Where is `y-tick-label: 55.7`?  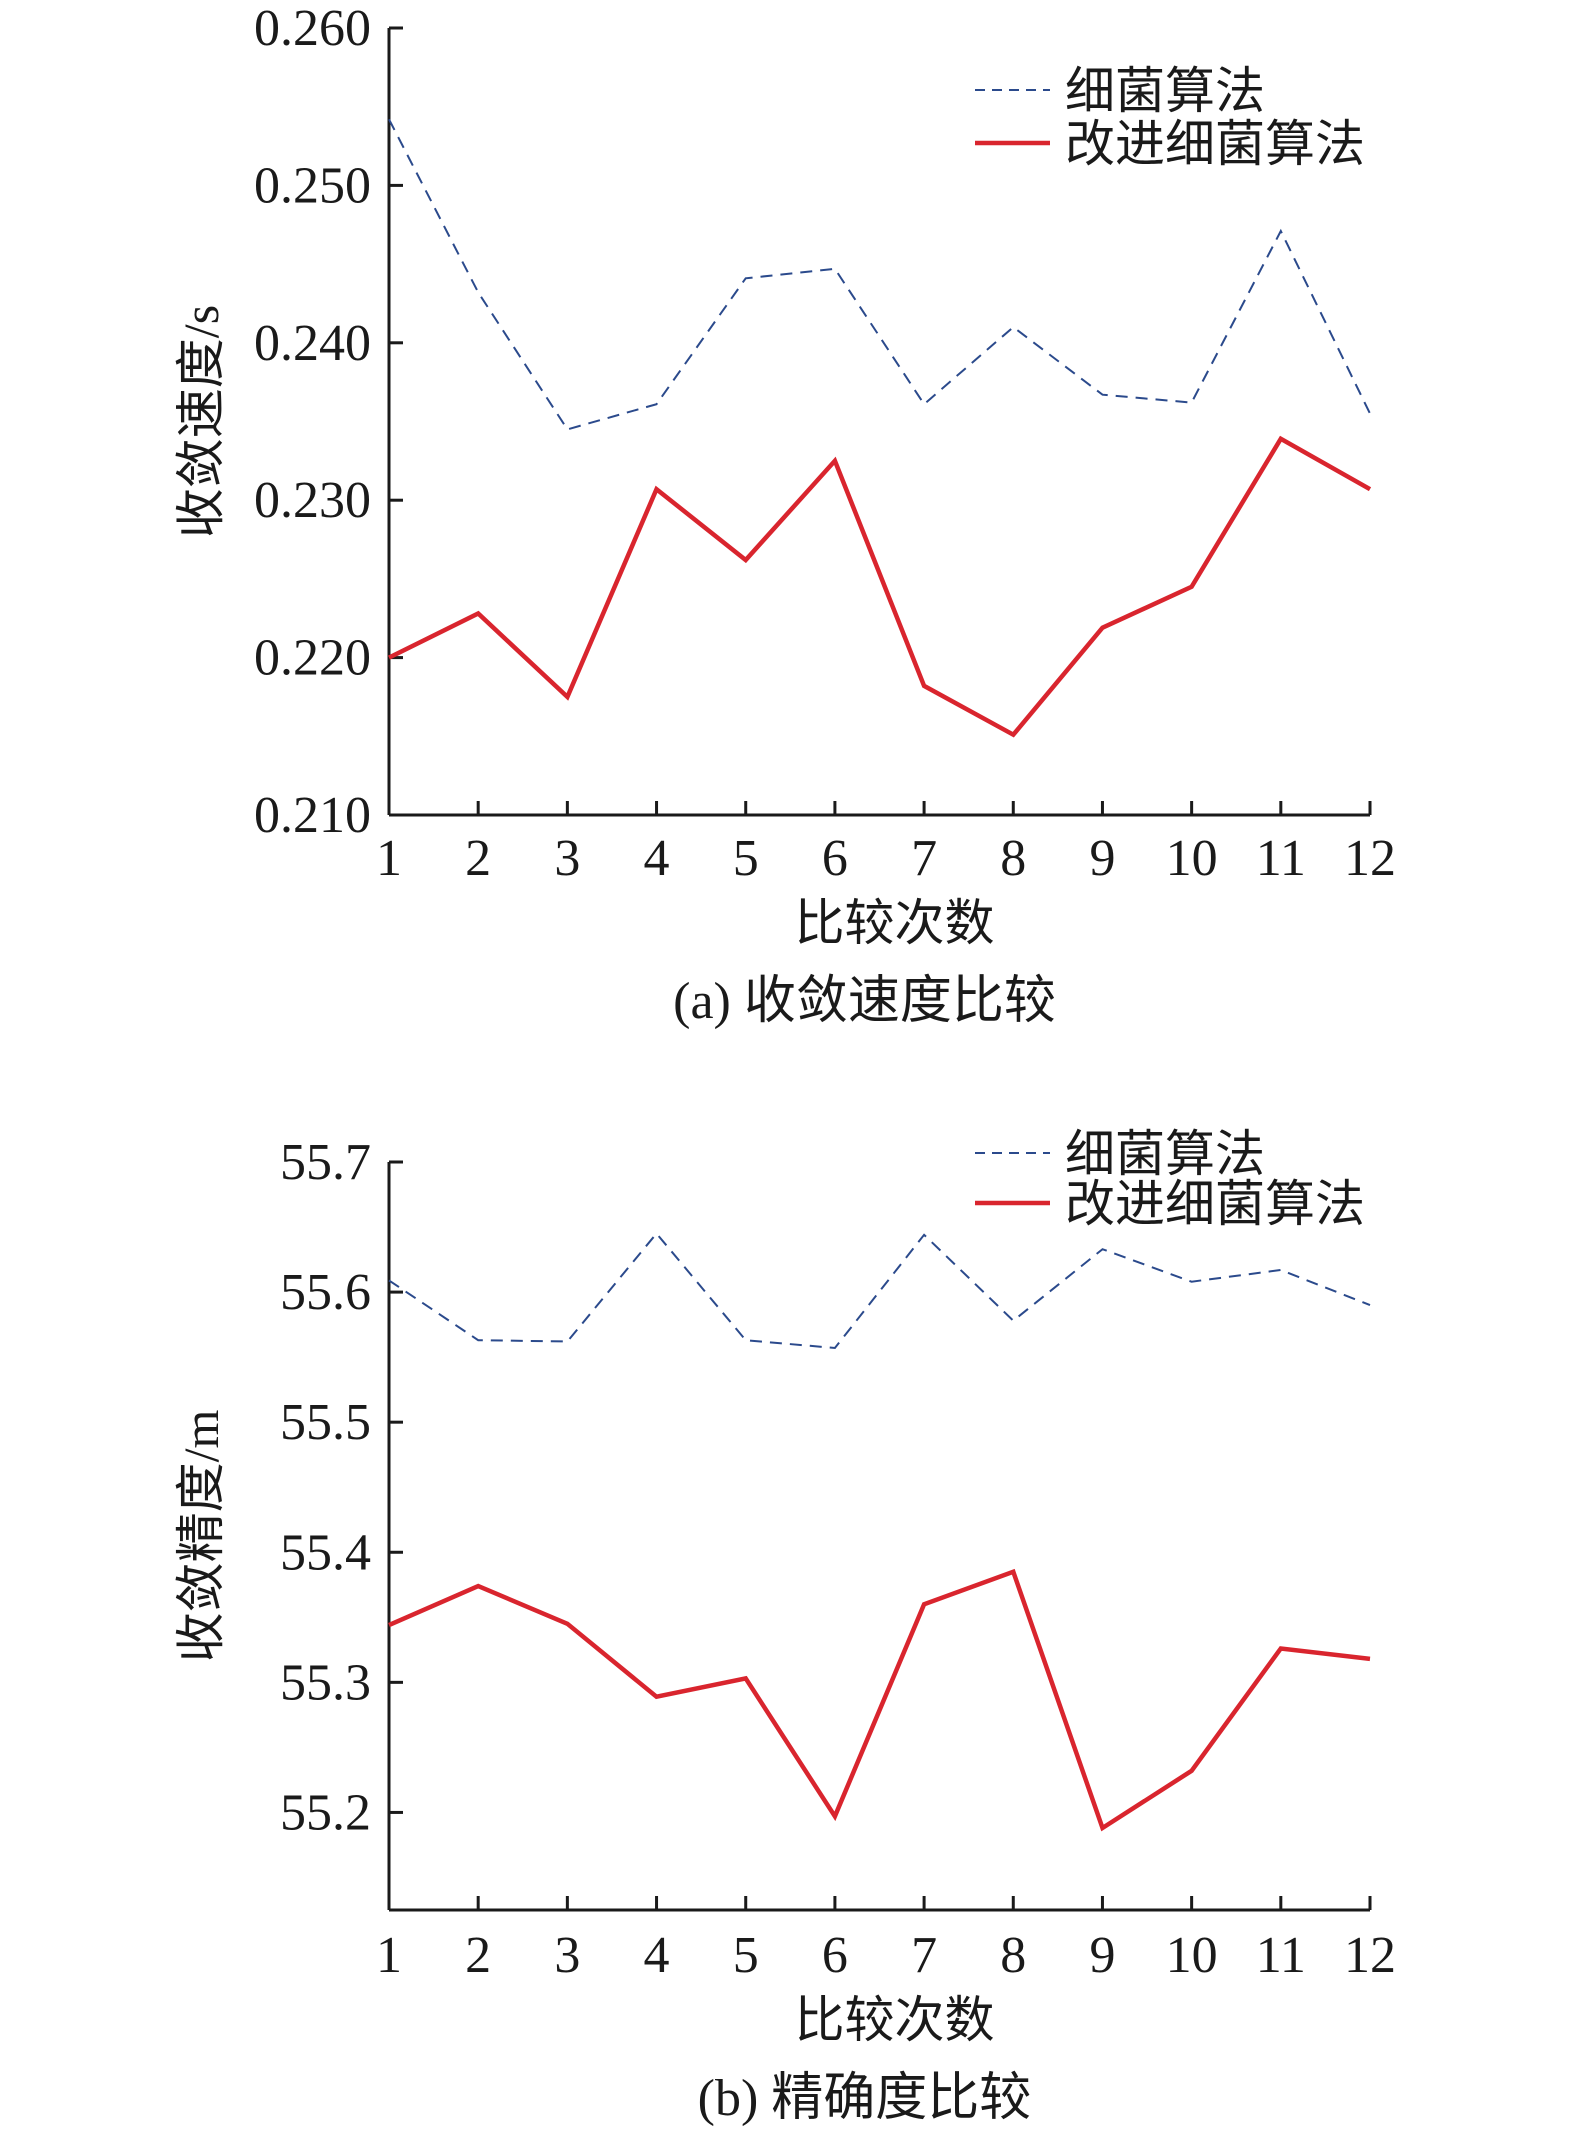 y-tick-label: 55.7 is located at coordinates (325, 1162).